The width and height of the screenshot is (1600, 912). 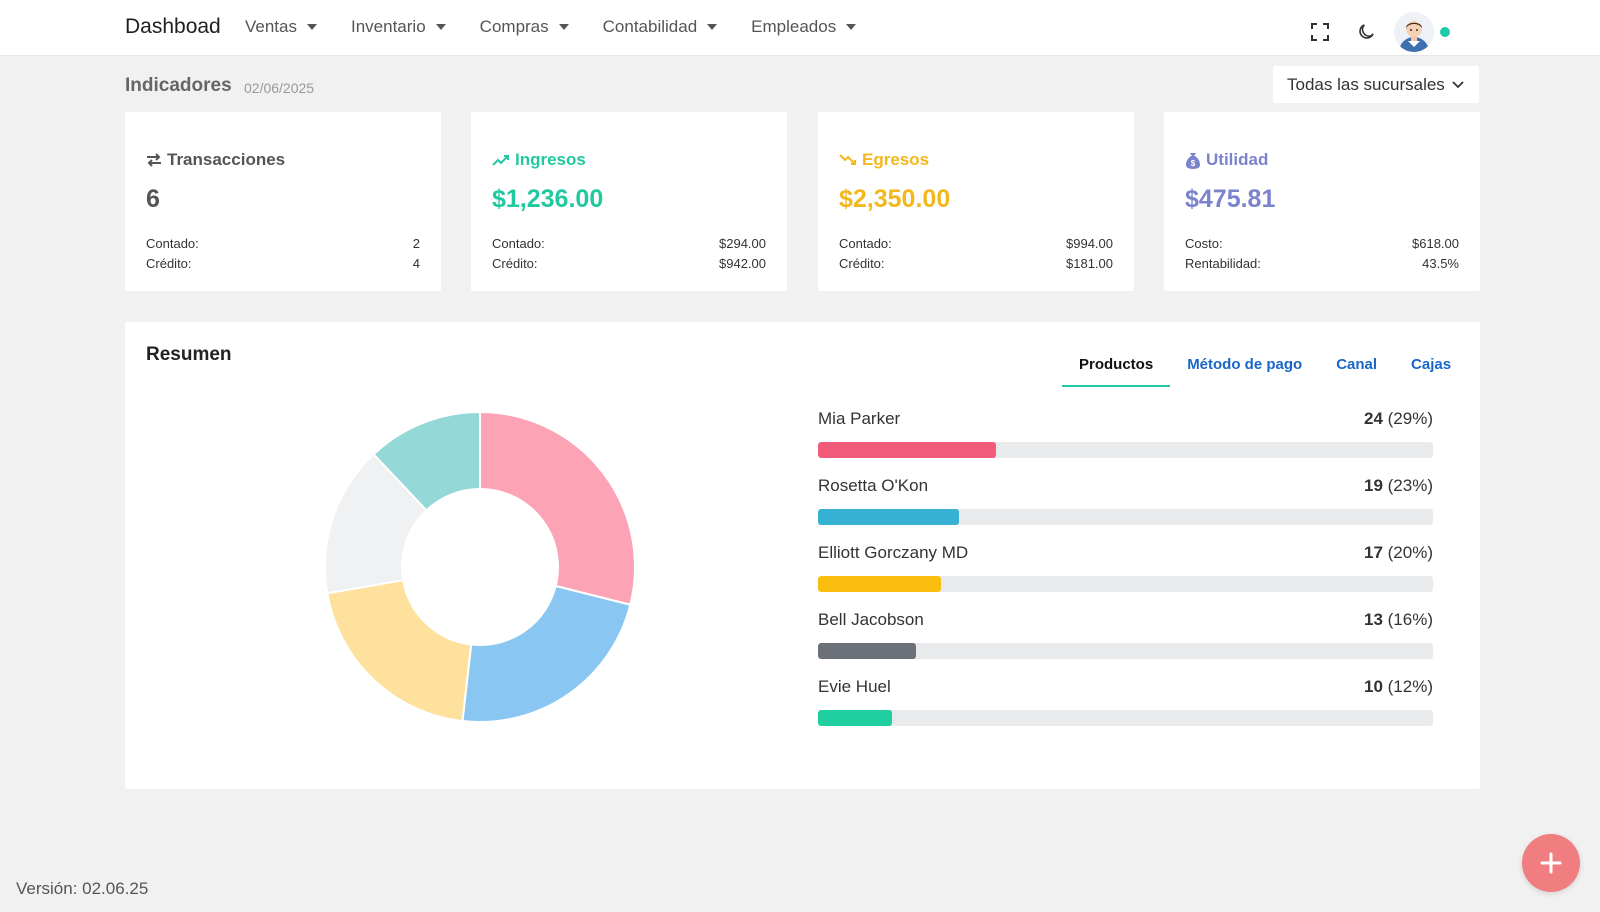 I want to click on bar-item-count: 13 (16%), so click(x=1398, y=620).